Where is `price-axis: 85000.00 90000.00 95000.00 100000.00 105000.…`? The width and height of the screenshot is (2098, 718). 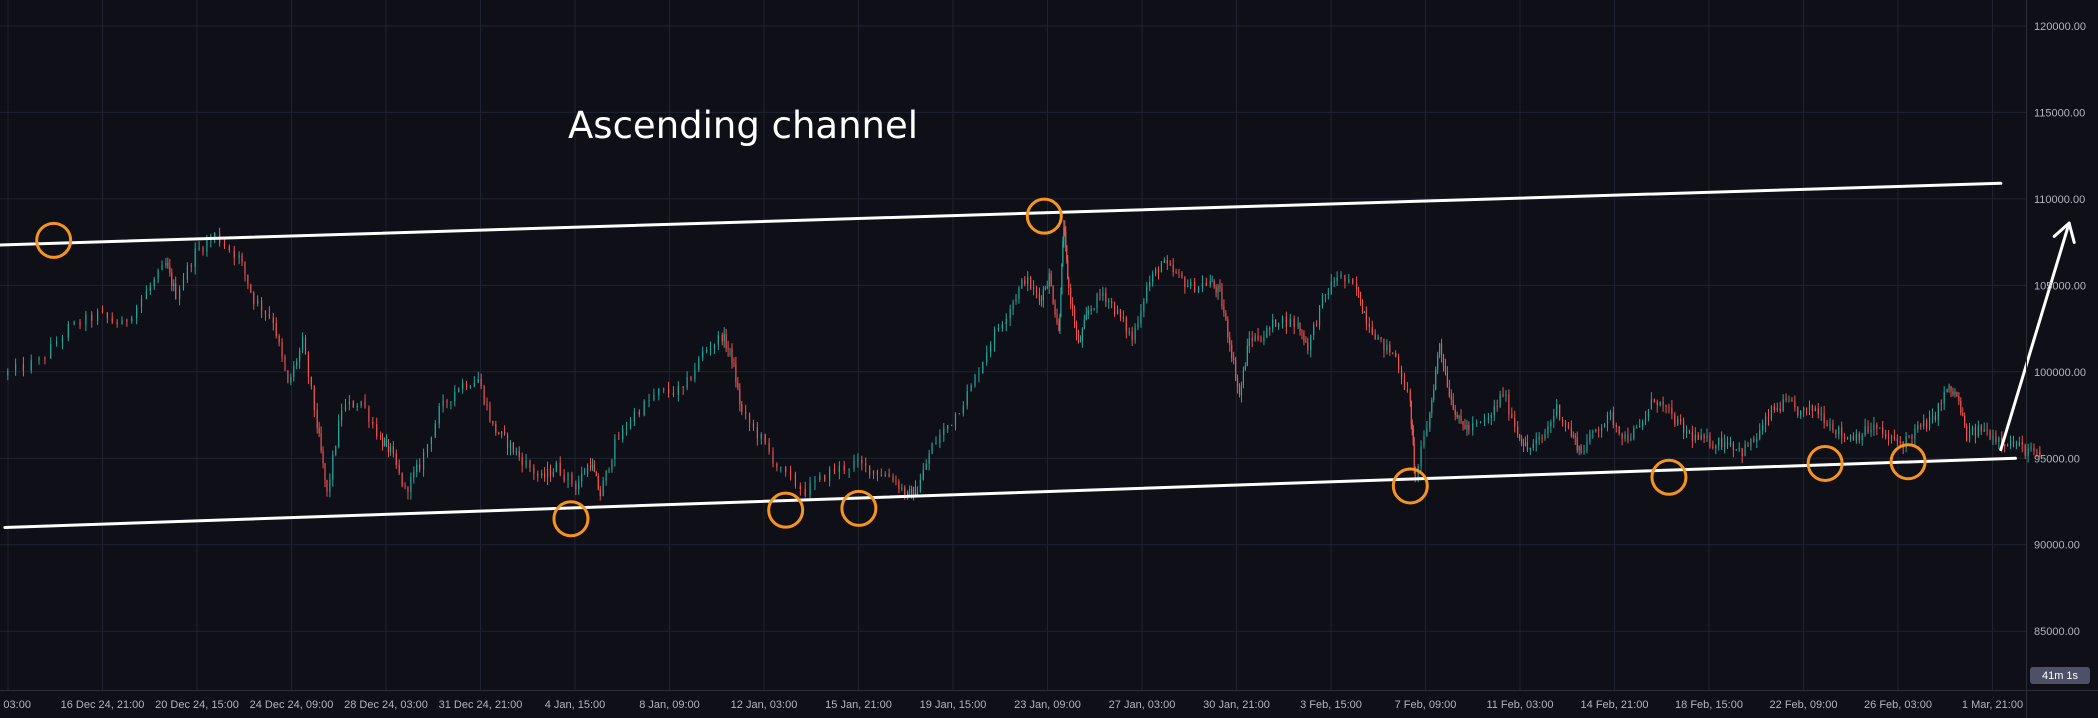 price-axis: 85000.00 90000.00 95000.00 100000.00 105000.… is located at coordinates (2060, 329).